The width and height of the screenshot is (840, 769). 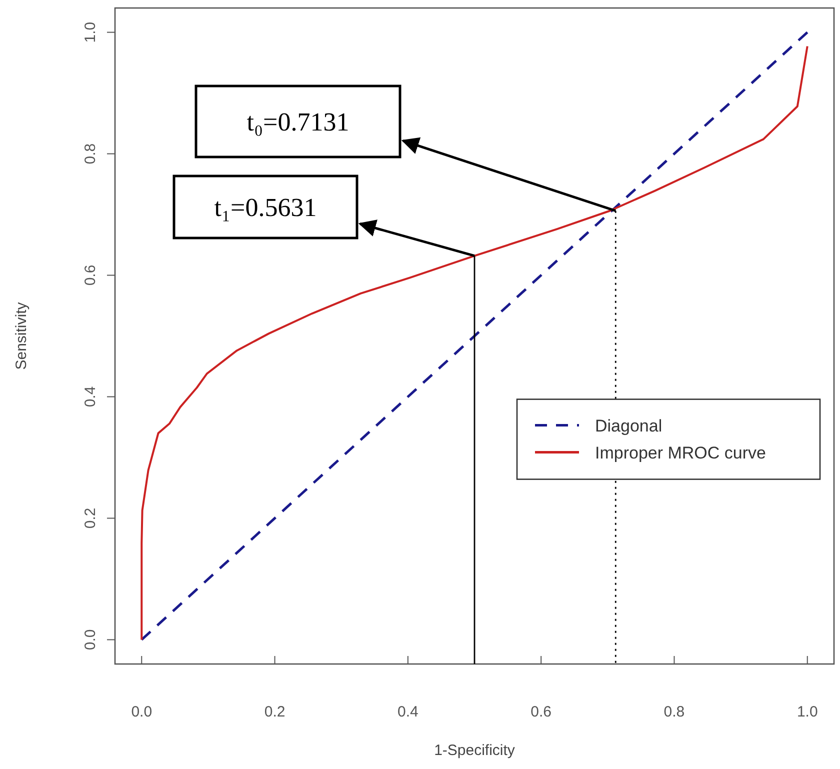 I want to click on y-tick-label: 0.2, so click(x=90, y=518).